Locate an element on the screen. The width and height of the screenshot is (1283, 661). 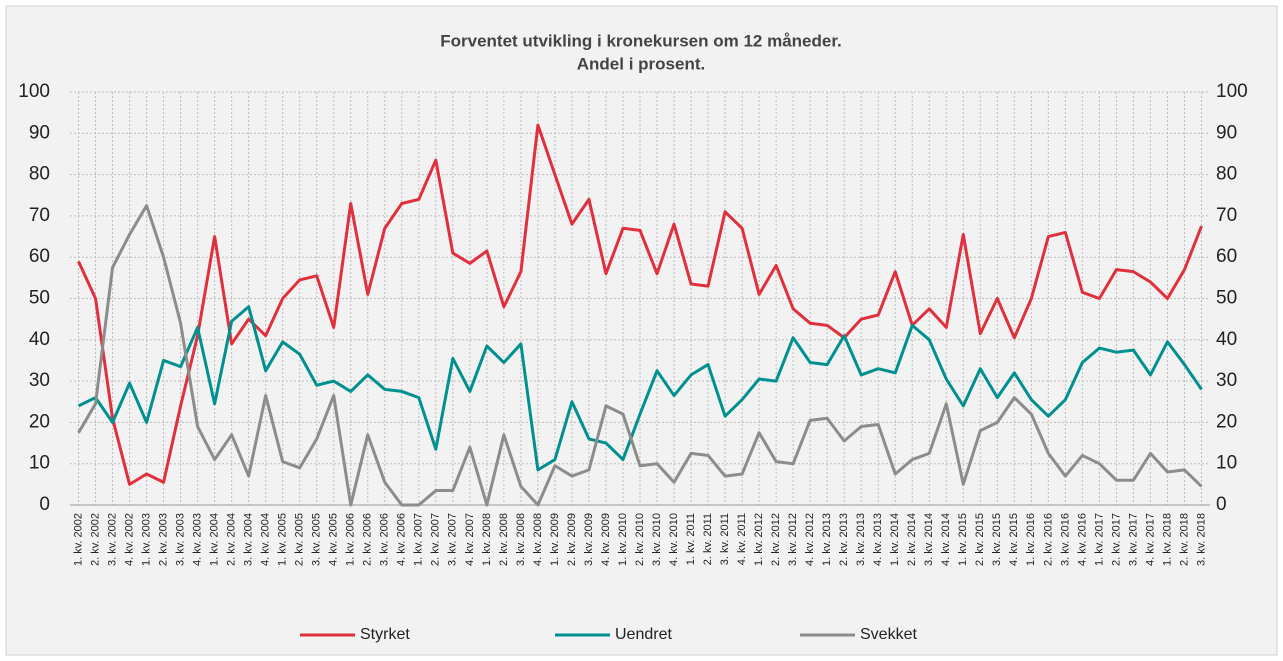
x-tick-label: 4. kv. 2015 is located at coordinates (1014, 539).